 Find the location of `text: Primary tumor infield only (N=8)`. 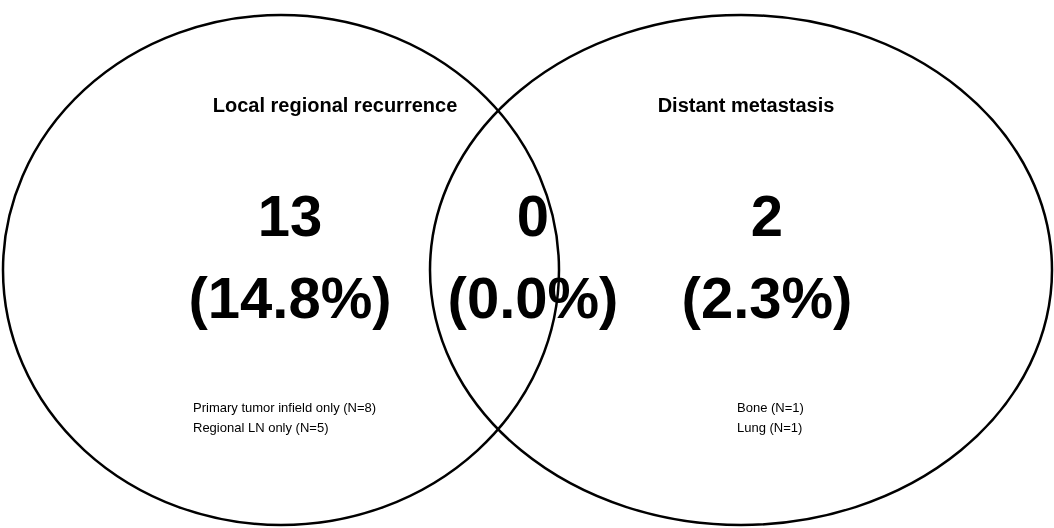

text: Primary tumor infield only (N=8) is located at coordinates (285, 407).